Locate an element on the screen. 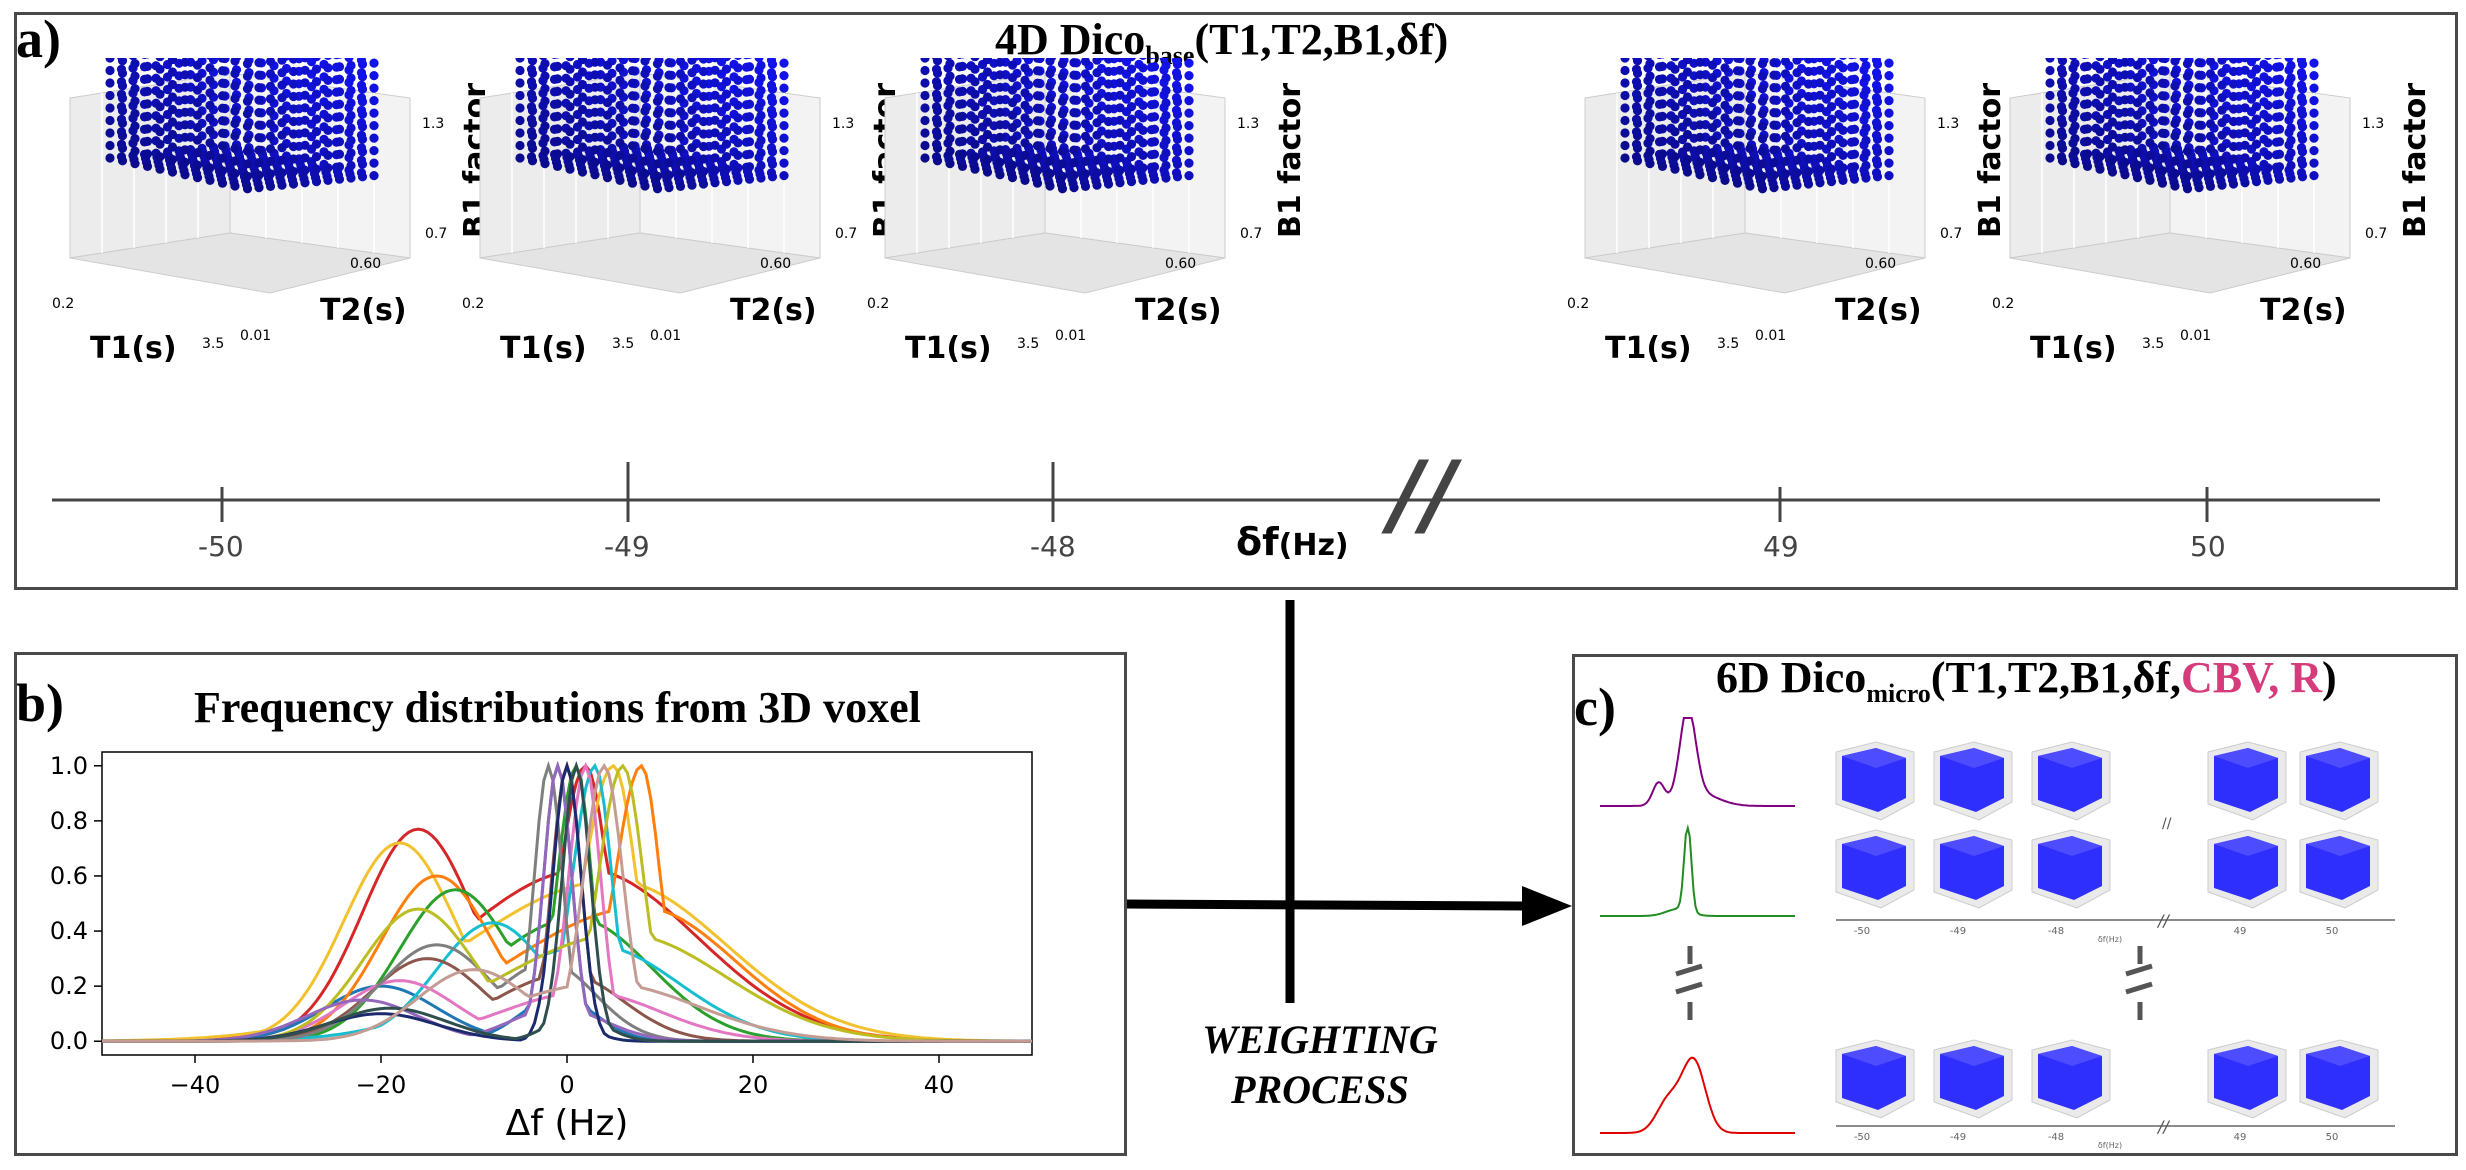 This screenshot has width=2466, height=1170. df-axis-label: δf(Hz) is located at coordinates (1292, 542).